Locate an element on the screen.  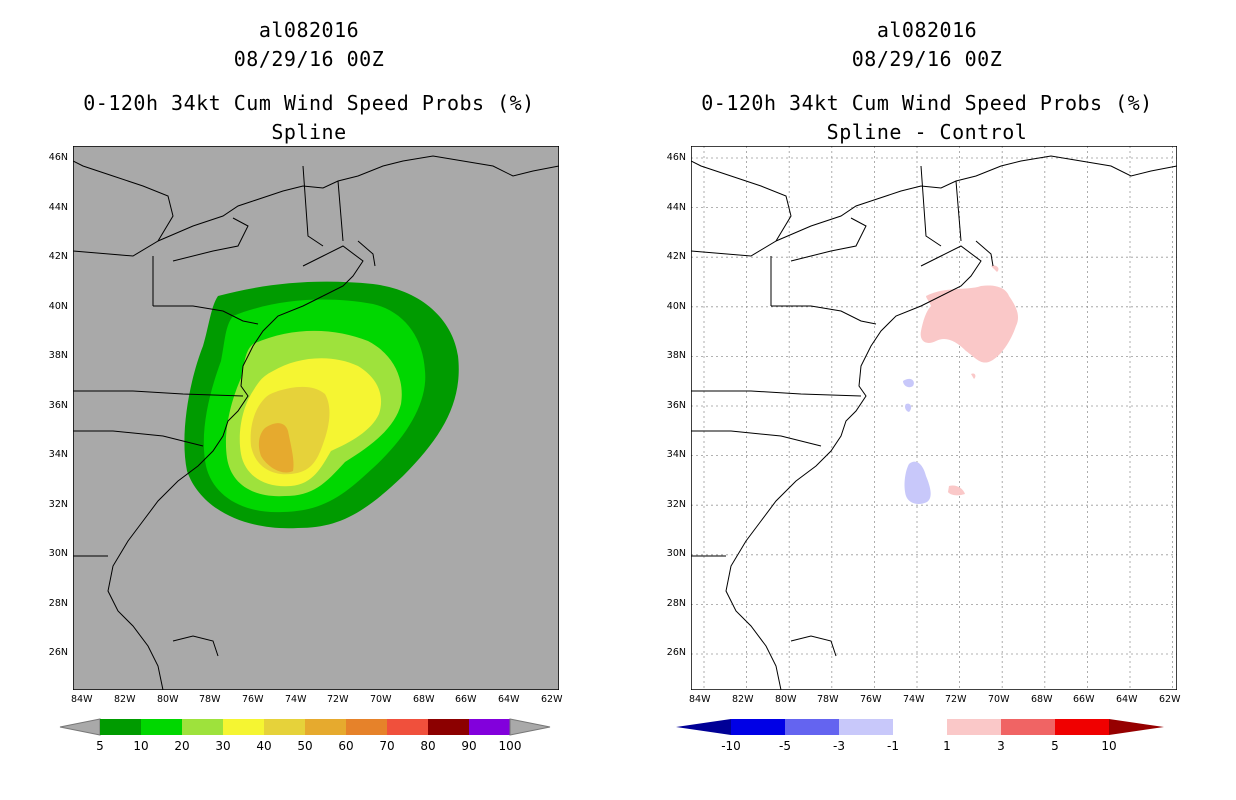
colorbar-label: 40 is located at coordinates (263, 746).